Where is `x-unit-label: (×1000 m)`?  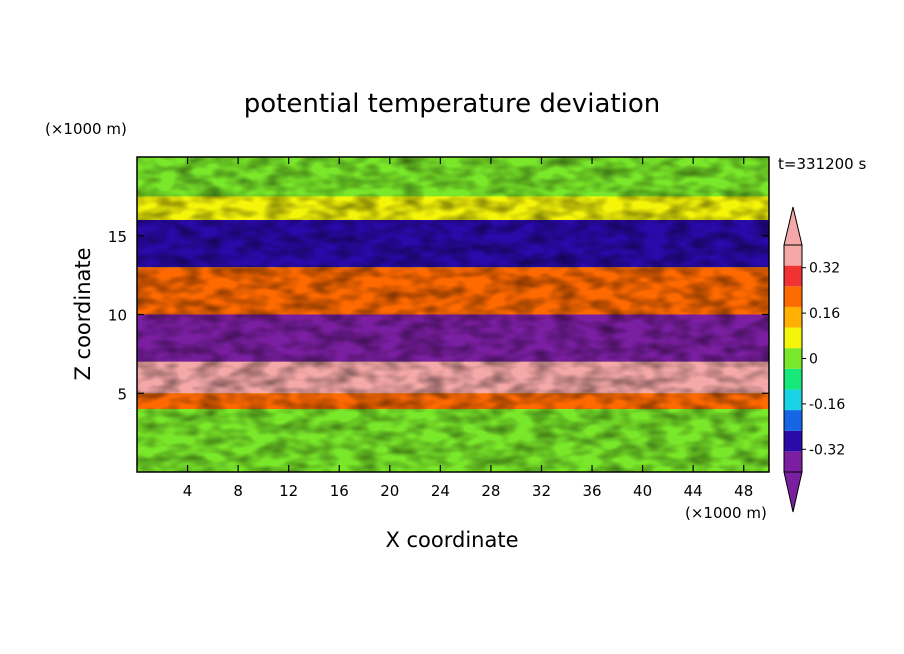 x-unit-label: (×1000 m) is located at coordinates (726, 513).